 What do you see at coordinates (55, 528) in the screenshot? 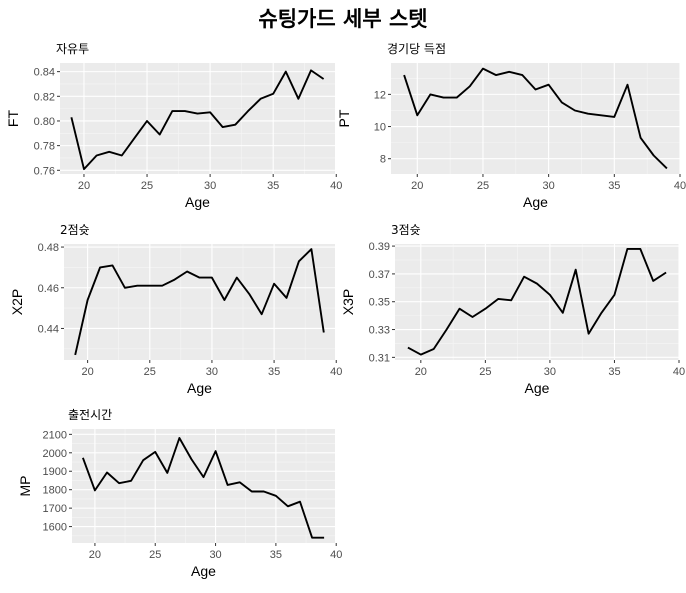
I see `y-tick-label: 1600` at bounding box center [55, 528].